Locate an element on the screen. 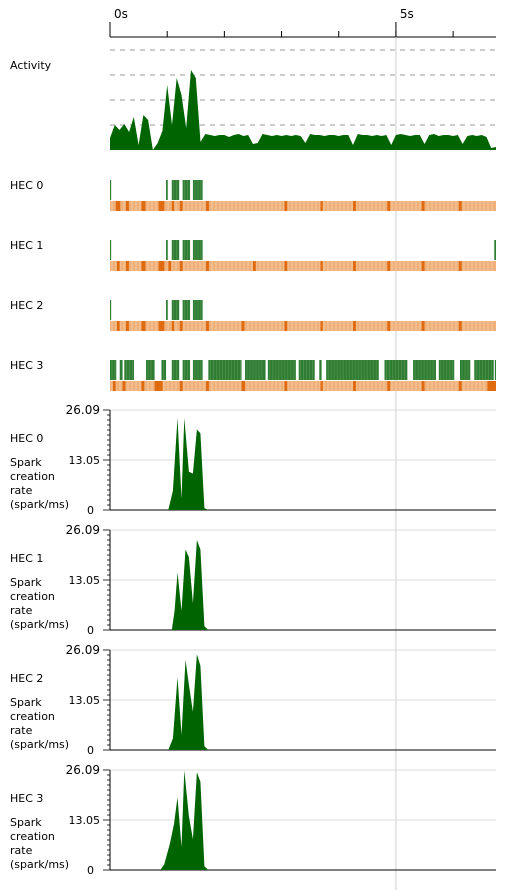 The width and height of the screenshot is (522, 890). hec-row: HEC 1 is located at coordinates (253, 255).